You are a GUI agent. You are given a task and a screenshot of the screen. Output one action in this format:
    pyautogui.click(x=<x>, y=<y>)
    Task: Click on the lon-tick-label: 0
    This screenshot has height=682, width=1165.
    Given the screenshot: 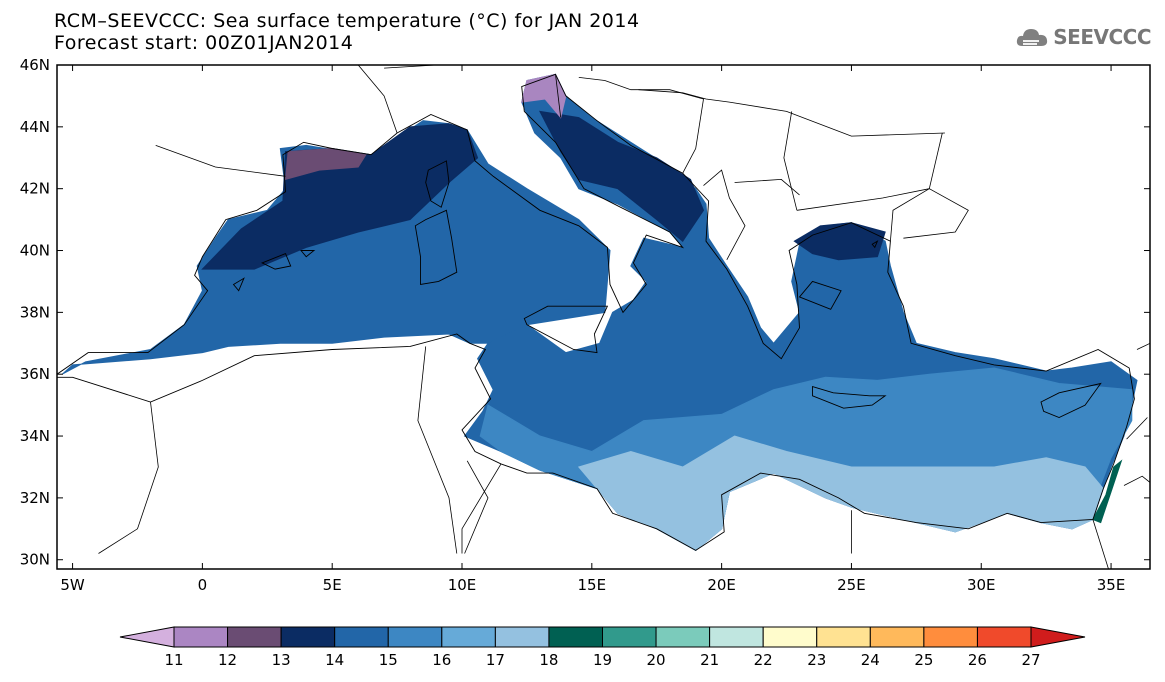 What is the action you would take?
    pyautogui.click(x=203, y=585)
    